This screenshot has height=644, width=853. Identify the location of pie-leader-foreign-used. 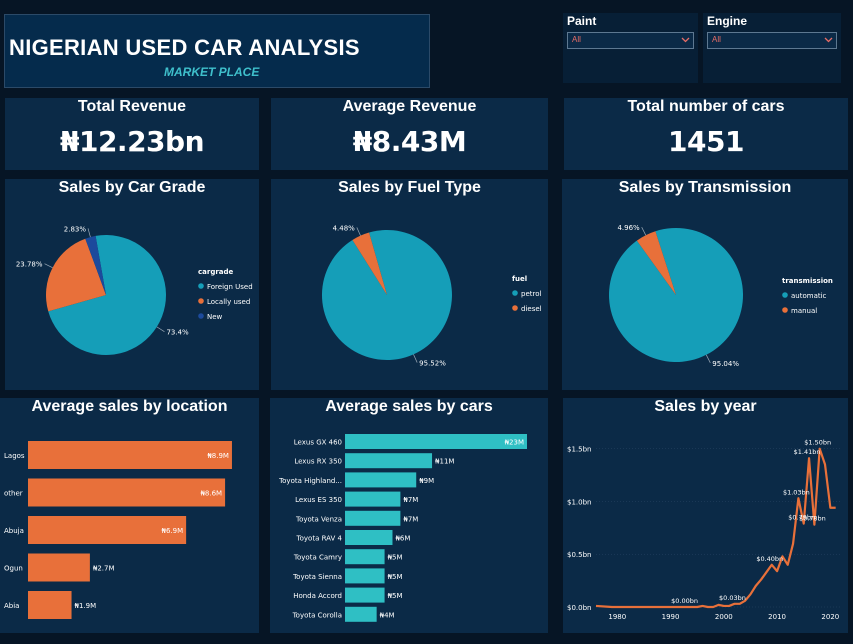
(160, 329).